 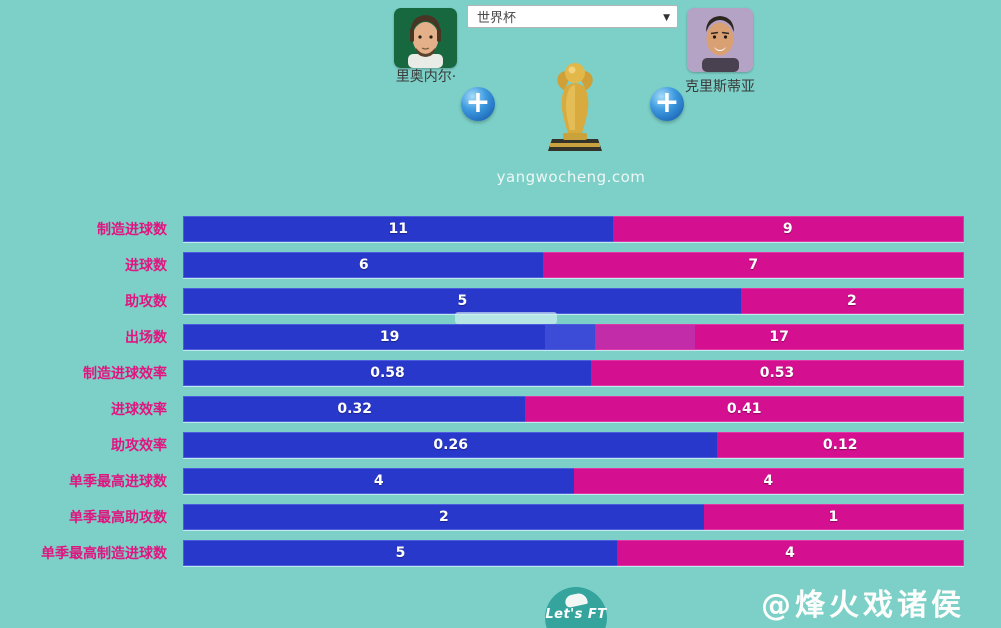 I want to click on stat-row: 进球数 6 7, so click(x=482, y=265).